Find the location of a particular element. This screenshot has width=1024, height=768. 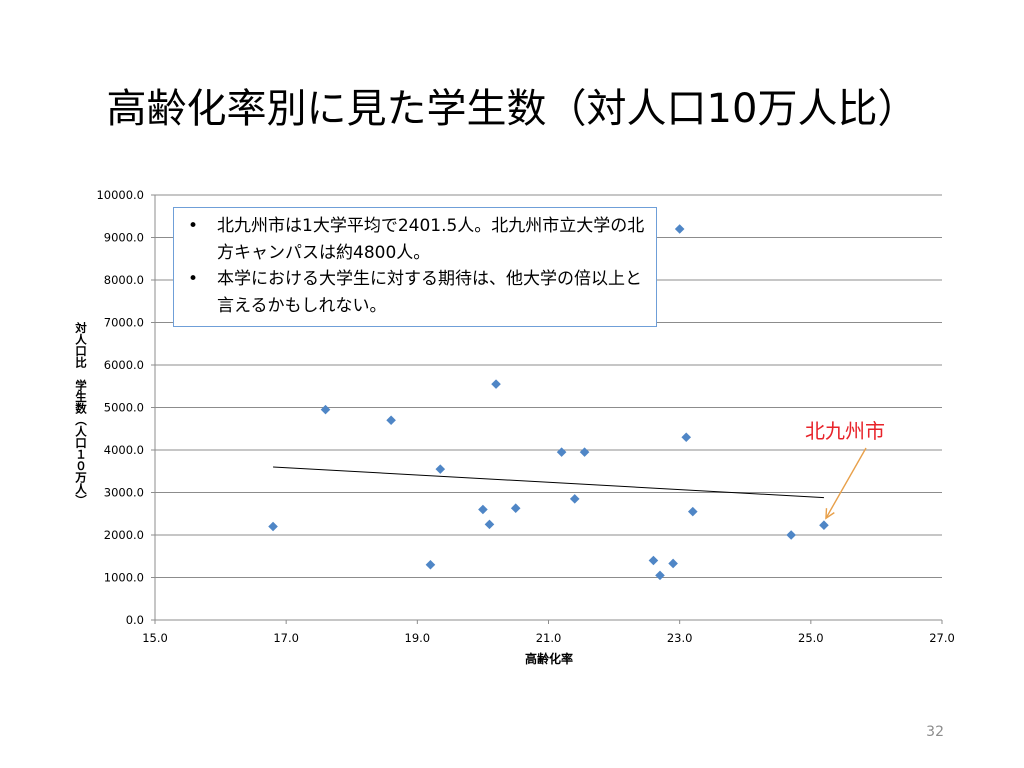

y-tick-label: 9000.0 is located at coordinates (124, 238).